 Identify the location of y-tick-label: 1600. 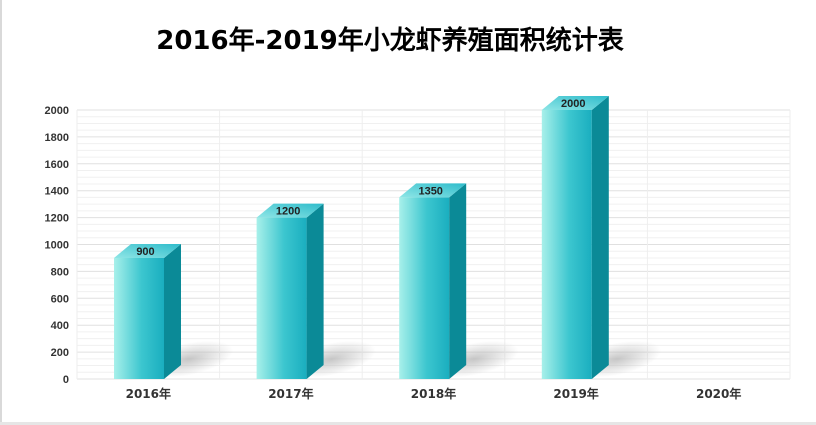
(57, 165).